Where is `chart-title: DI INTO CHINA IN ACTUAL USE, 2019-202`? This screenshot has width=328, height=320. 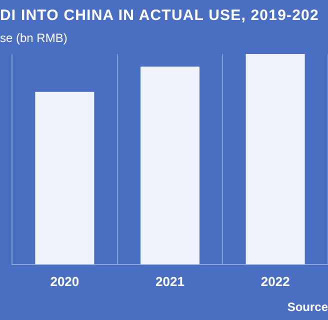
chart-title: DI INTO CHINA IN ACTUAL USE, 2019-202 is located at coordinates (159, 15).